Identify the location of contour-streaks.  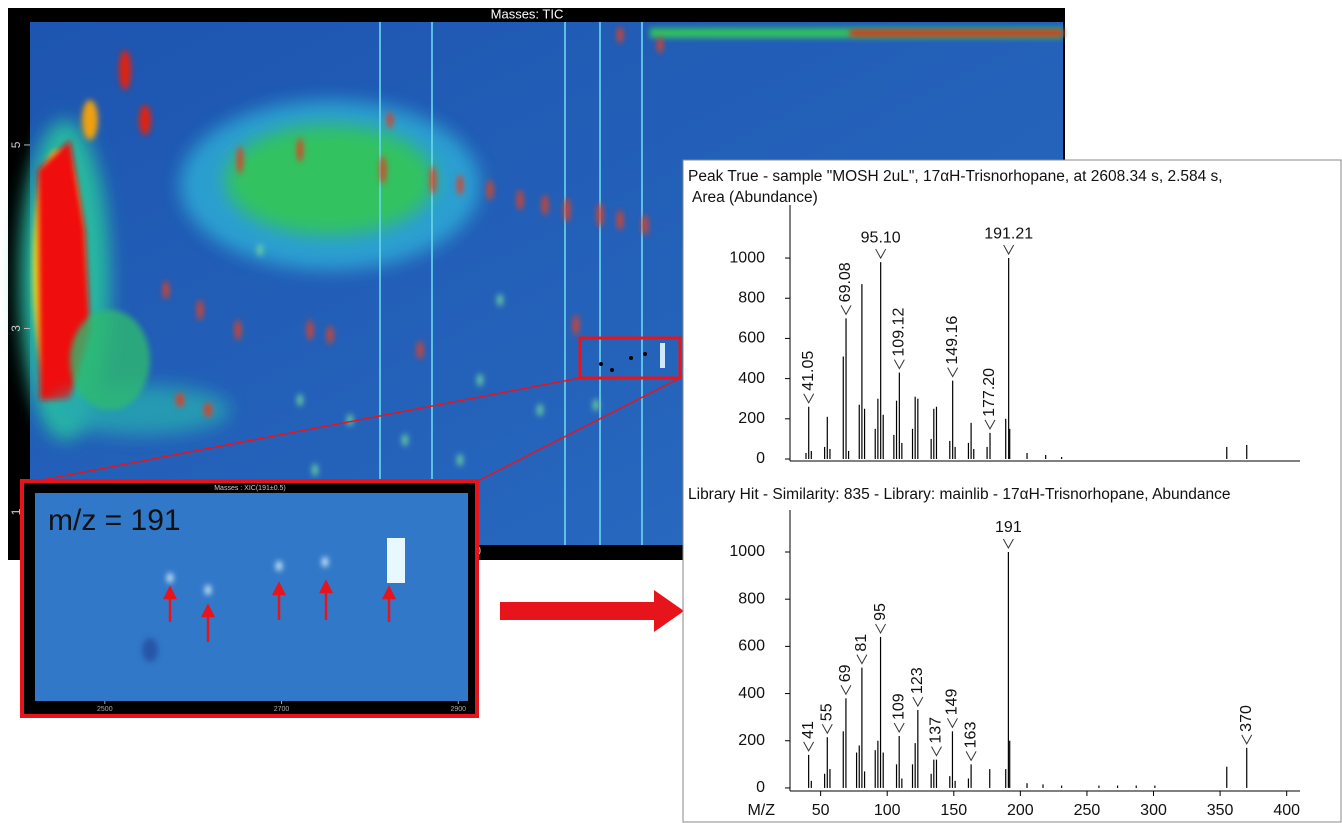
(511, 283).